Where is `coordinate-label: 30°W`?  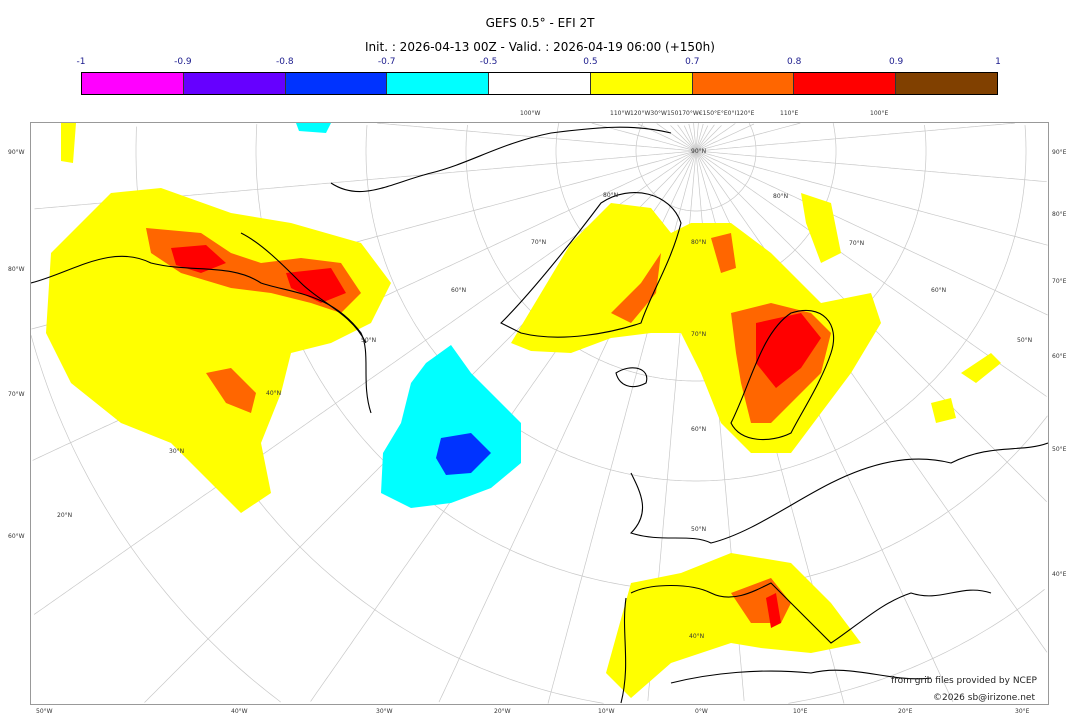
coordinate-label: 30°W is located at coordinates (384, 711).